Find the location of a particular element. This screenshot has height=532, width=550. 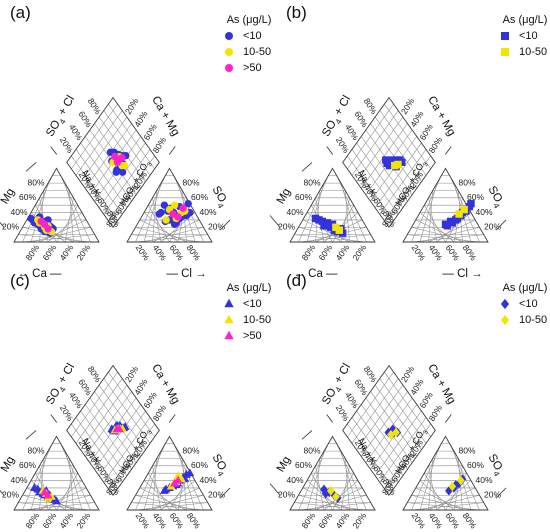

ca-mg-arrow is located at coordinates (448, 418).